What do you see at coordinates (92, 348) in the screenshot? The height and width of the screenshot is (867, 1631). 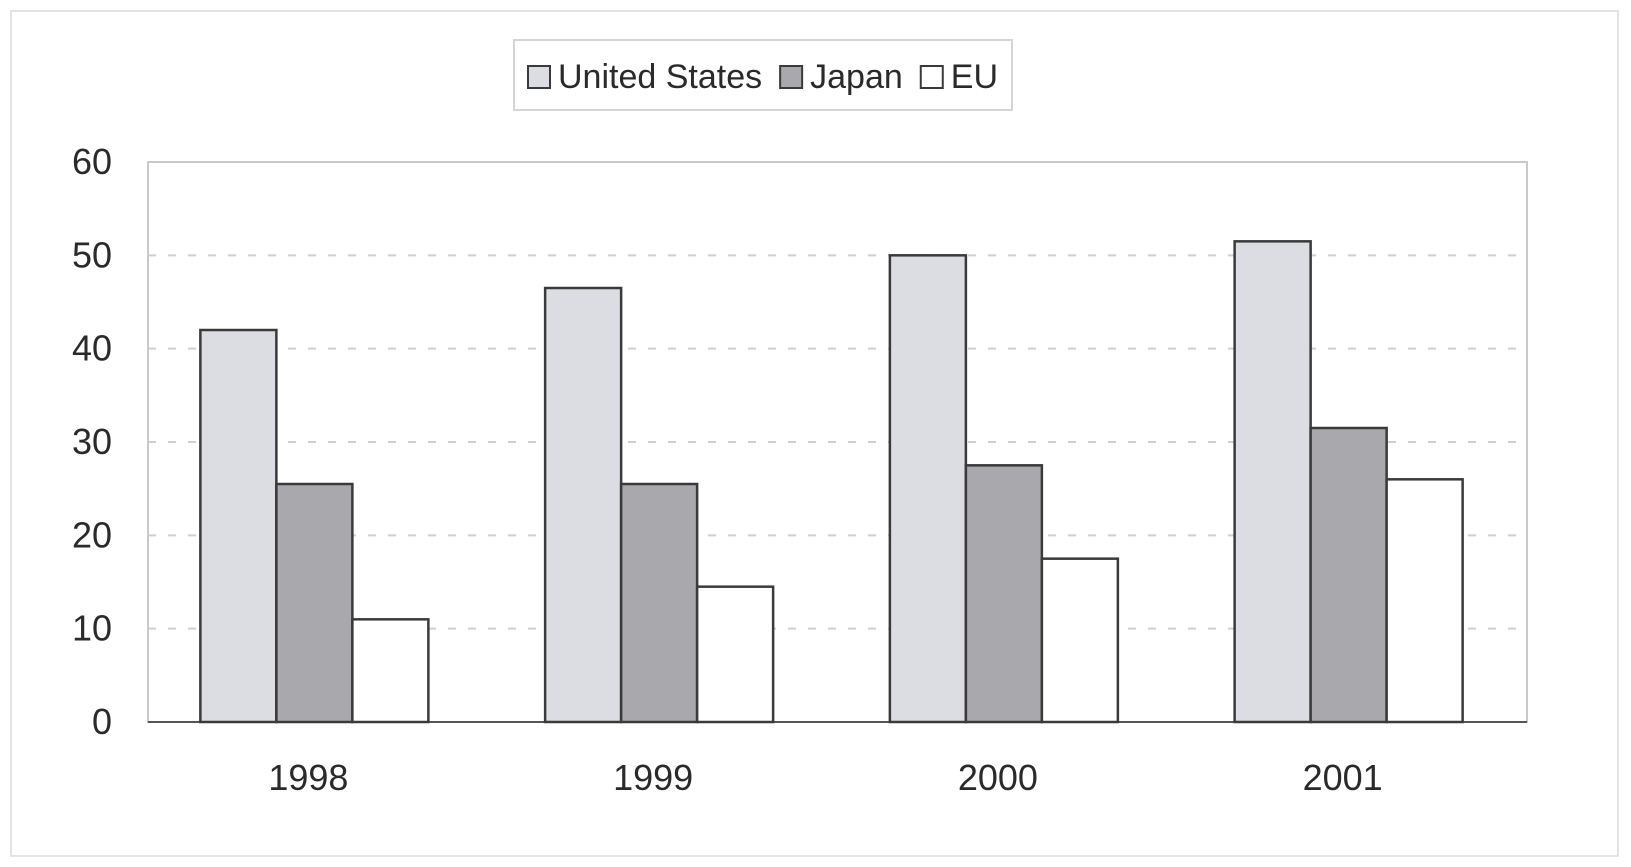 I see `y-tick-label: 40` at bounding box center [92, 348].